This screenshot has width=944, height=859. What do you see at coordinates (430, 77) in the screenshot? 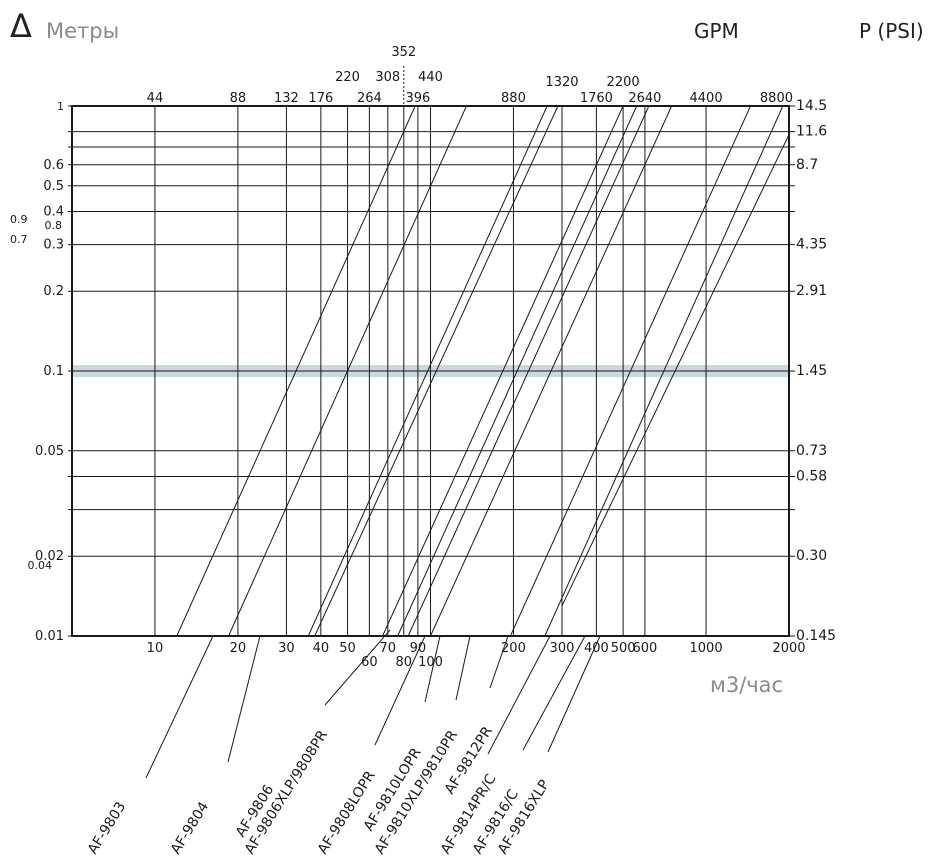
I see `gpm-tick-label: 440` at bounding box center [430, 77].